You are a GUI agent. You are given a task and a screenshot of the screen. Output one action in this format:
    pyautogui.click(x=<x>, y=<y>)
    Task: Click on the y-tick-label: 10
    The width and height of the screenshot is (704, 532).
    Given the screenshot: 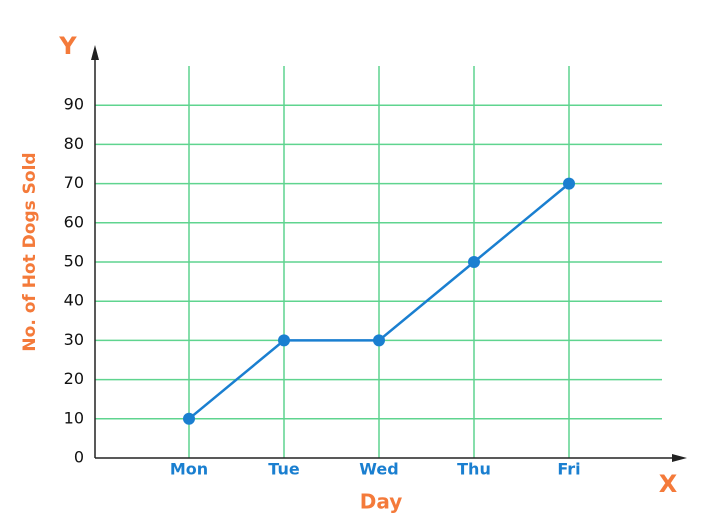 What is the action you would take?
    pyautogui.click(x=74, y=417)
    